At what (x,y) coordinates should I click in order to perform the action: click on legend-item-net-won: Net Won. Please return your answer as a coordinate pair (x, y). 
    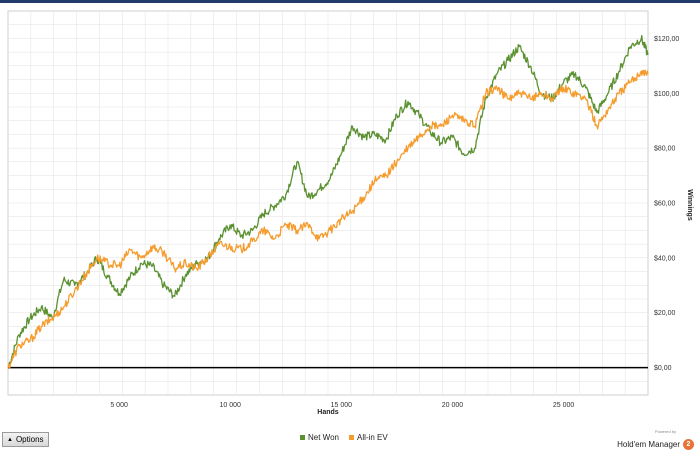
    Looking at the image, I should click on (319, 437).